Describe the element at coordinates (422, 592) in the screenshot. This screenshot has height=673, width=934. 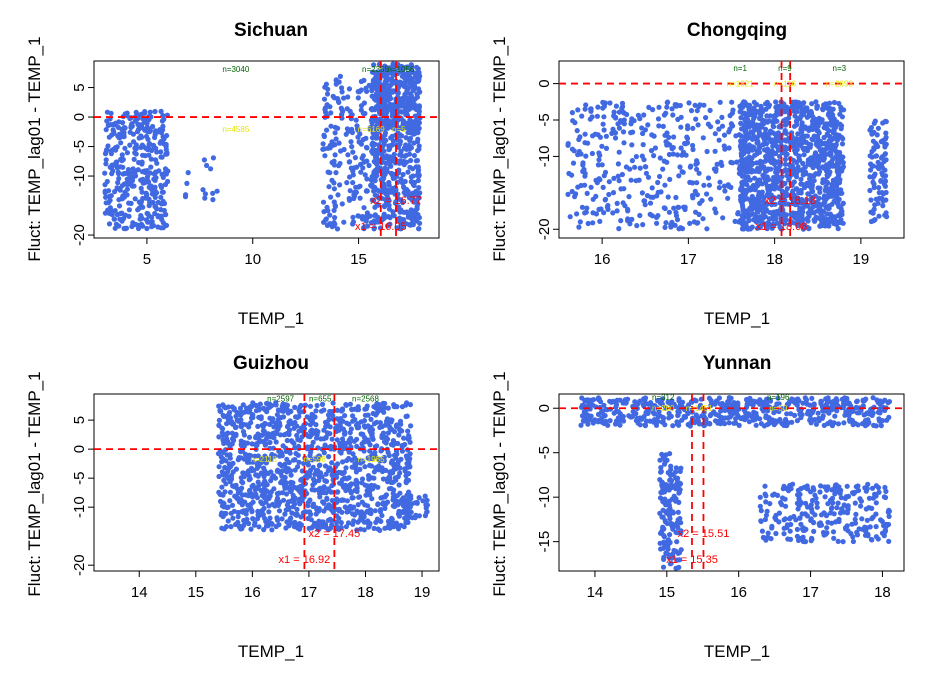
I see `x-tick-label: 19` at that location.